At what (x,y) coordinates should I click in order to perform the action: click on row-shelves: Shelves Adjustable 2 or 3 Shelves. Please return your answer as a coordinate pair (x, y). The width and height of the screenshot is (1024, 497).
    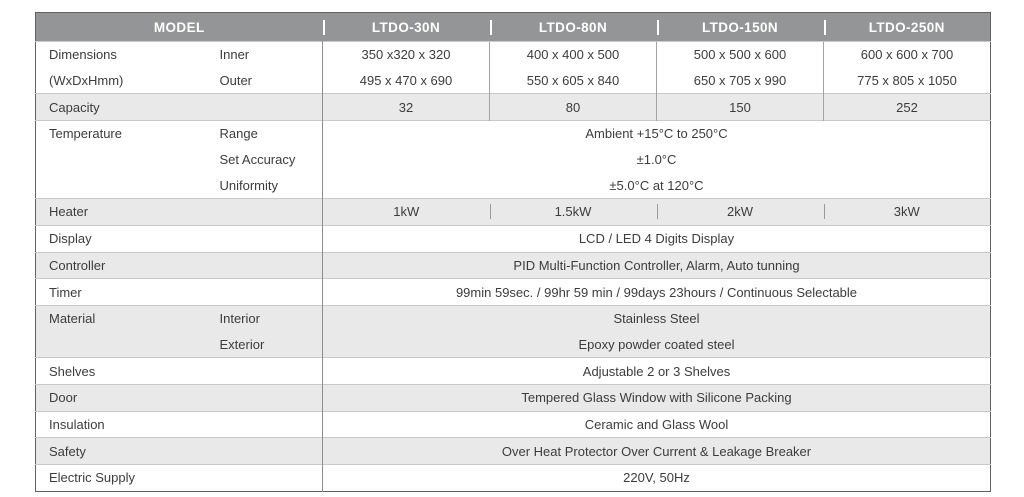
    Looking at the image, I should click on (513, 371).